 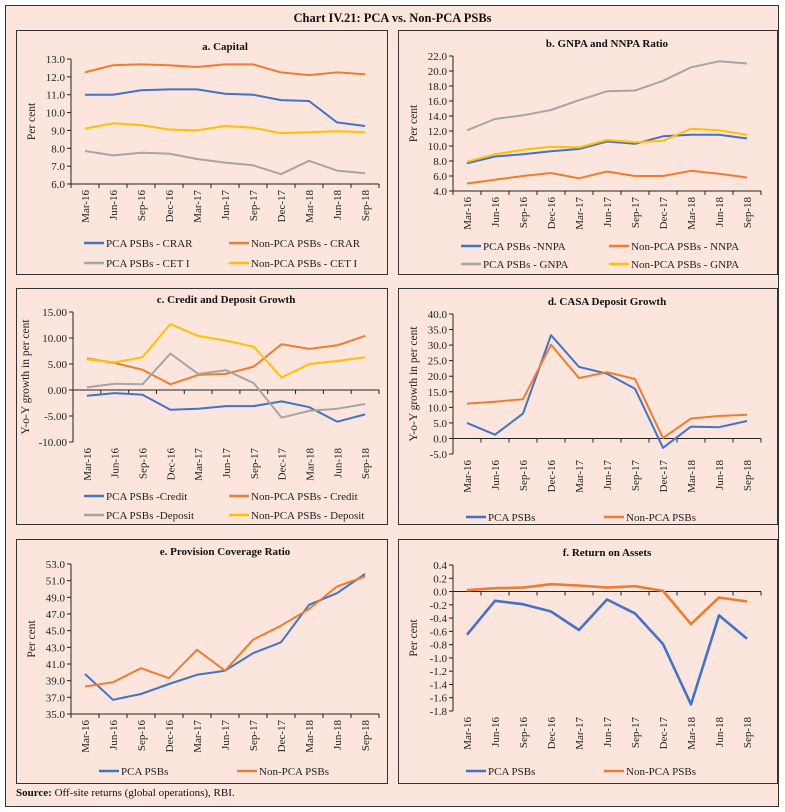 What do you see at coordinates (438, 393) in the screenshot?
I see `y-tick-label: 15.0` at bounding box center [438, 393].